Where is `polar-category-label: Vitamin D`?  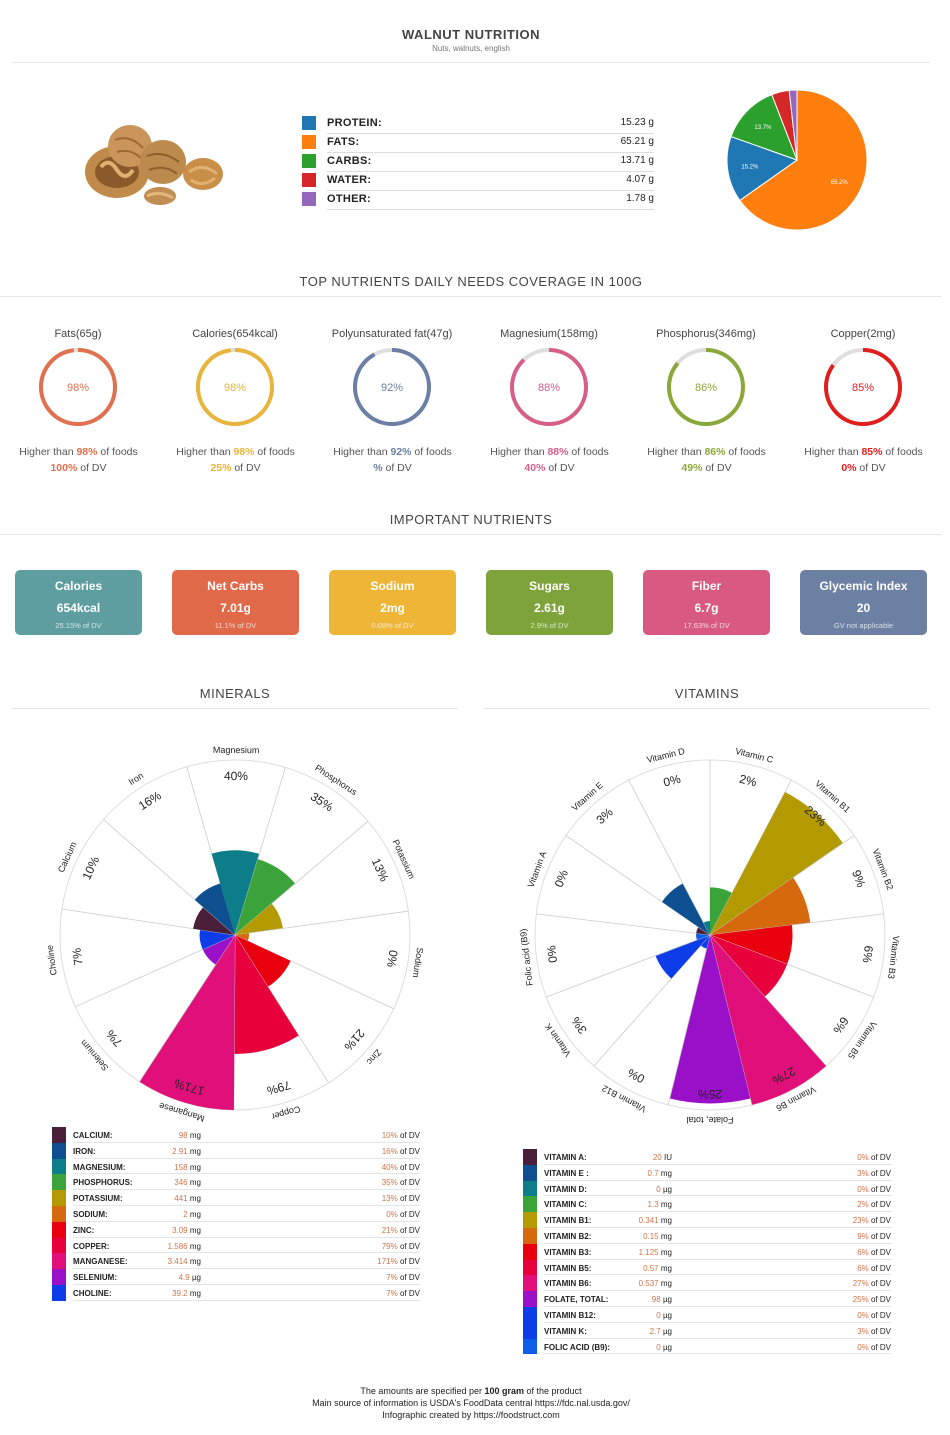 polar-category-label: Vitamin D is located at coordinates (666, 755).